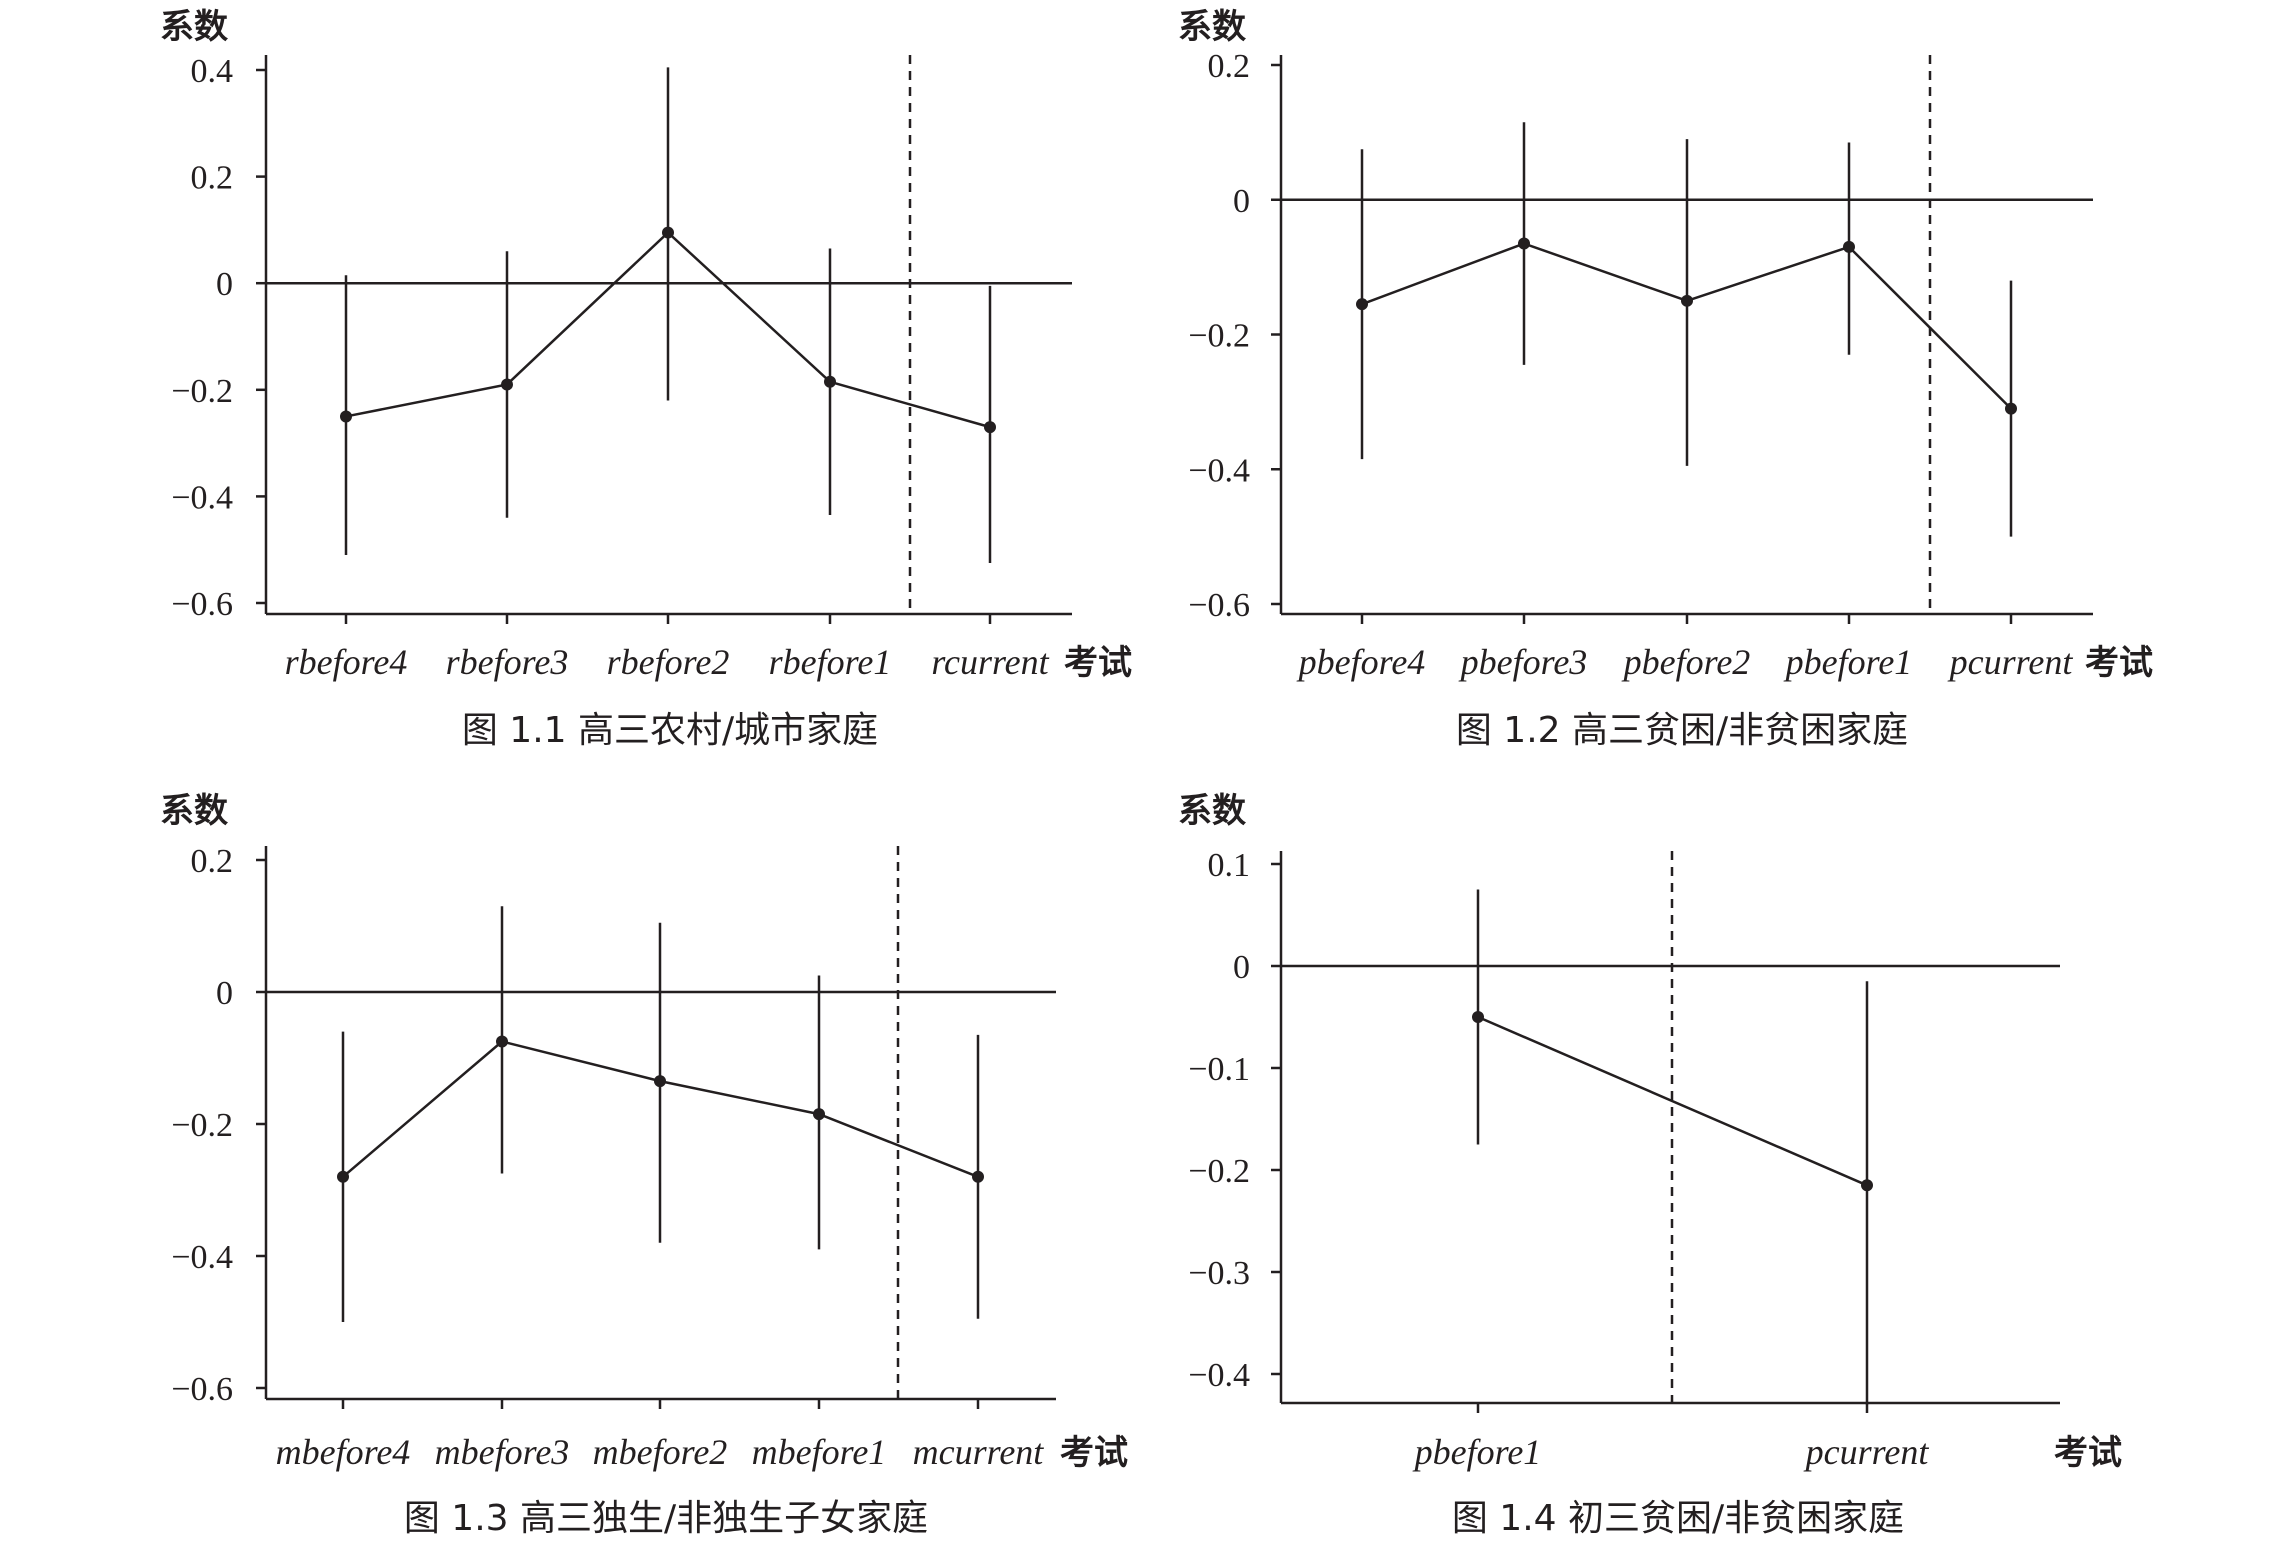 The height and width of the screenshot is (1541, 2283). What do you see at coordinates (660, 1452) in the screenshot?
I see `x-tick-label: mbefore2` at bounding box center [660, 1452].